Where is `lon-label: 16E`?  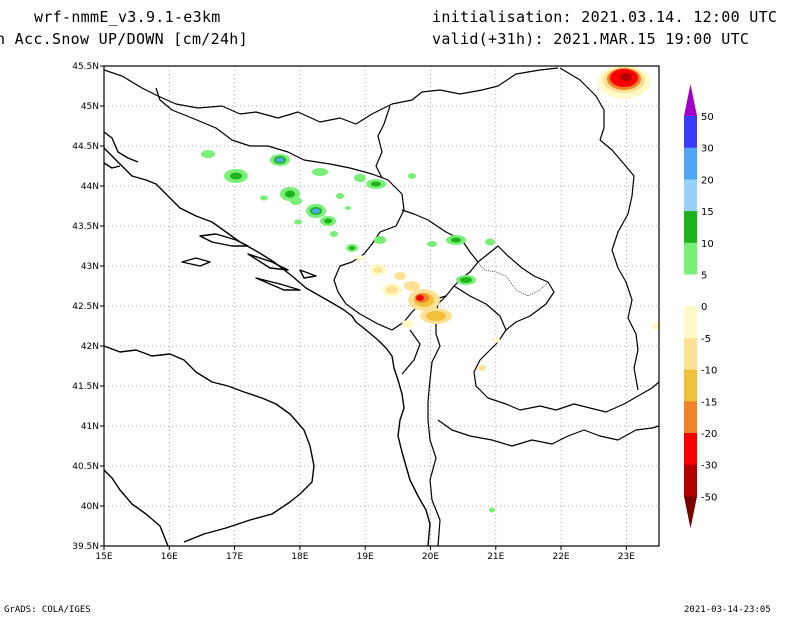 lon-label: 16E is located at coordinates (169, 557).